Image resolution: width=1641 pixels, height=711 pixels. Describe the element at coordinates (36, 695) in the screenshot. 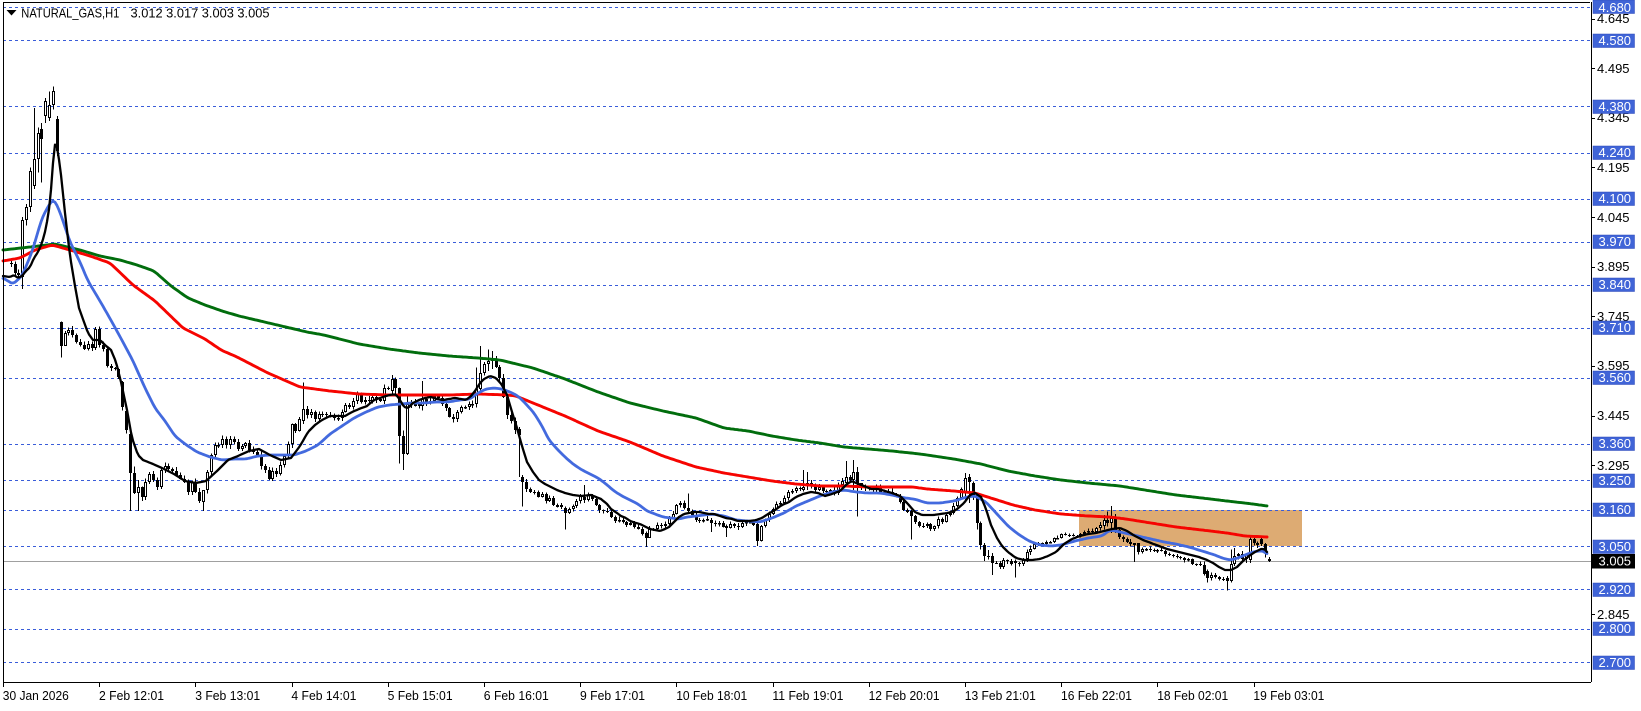

I see `svg-text: 30 Jan 2026` at that location.